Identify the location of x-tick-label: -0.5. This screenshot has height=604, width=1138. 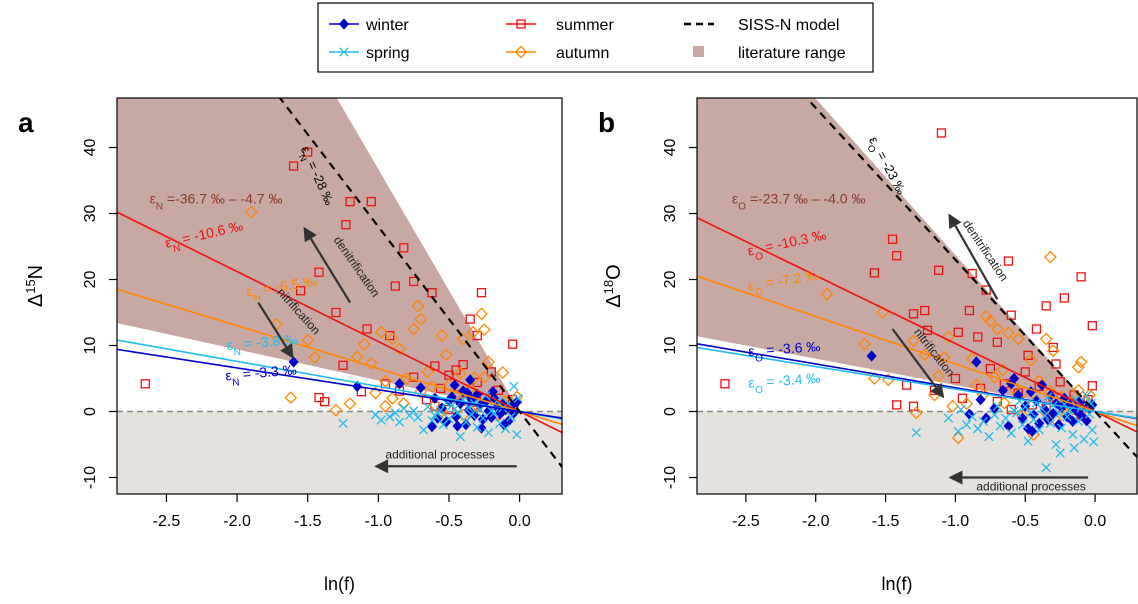
(1025, 521).